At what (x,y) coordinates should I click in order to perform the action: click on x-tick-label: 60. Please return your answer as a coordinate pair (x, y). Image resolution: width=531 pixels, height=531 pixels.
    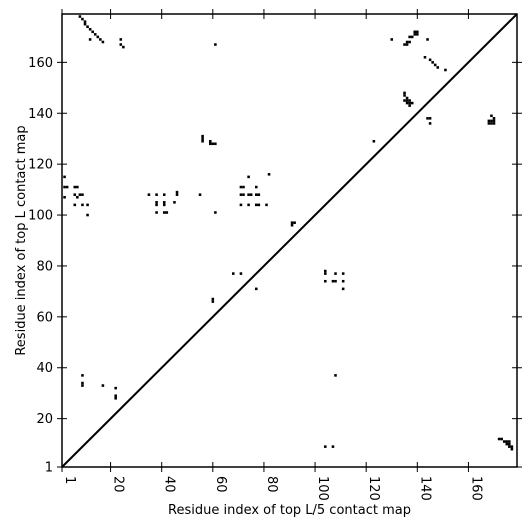
    Looking at the image, I should click on (220, 484).